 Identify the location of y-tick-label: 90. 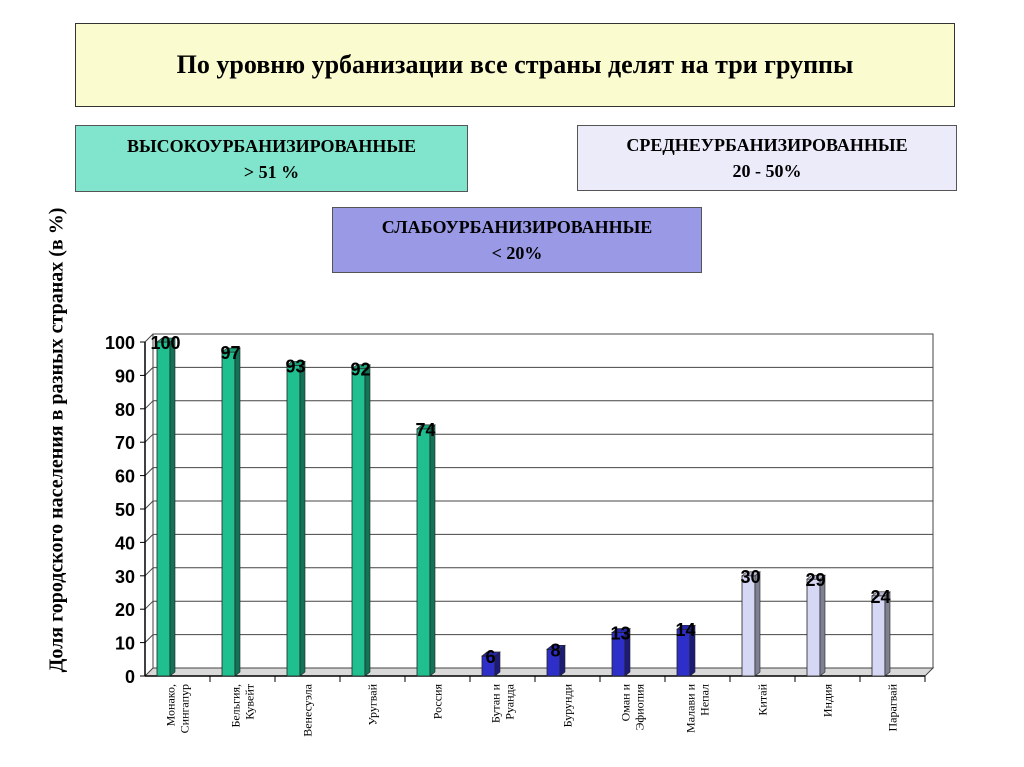
(125, 376).